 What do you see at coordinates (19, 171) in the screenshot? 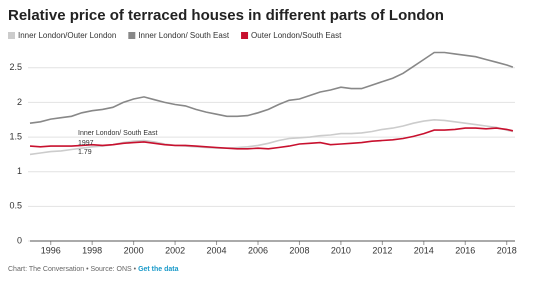
I see `y-tick-label: 1` at bounding box center [19, 171].